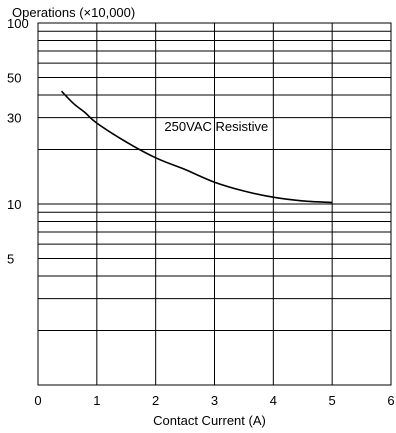 The height and width of the screenshot is (433, 396). Describe the element at coordinates (216, 126) in the screenshot. I see `series-label-250vac-resistive: 250VAC Resistive` at that location.